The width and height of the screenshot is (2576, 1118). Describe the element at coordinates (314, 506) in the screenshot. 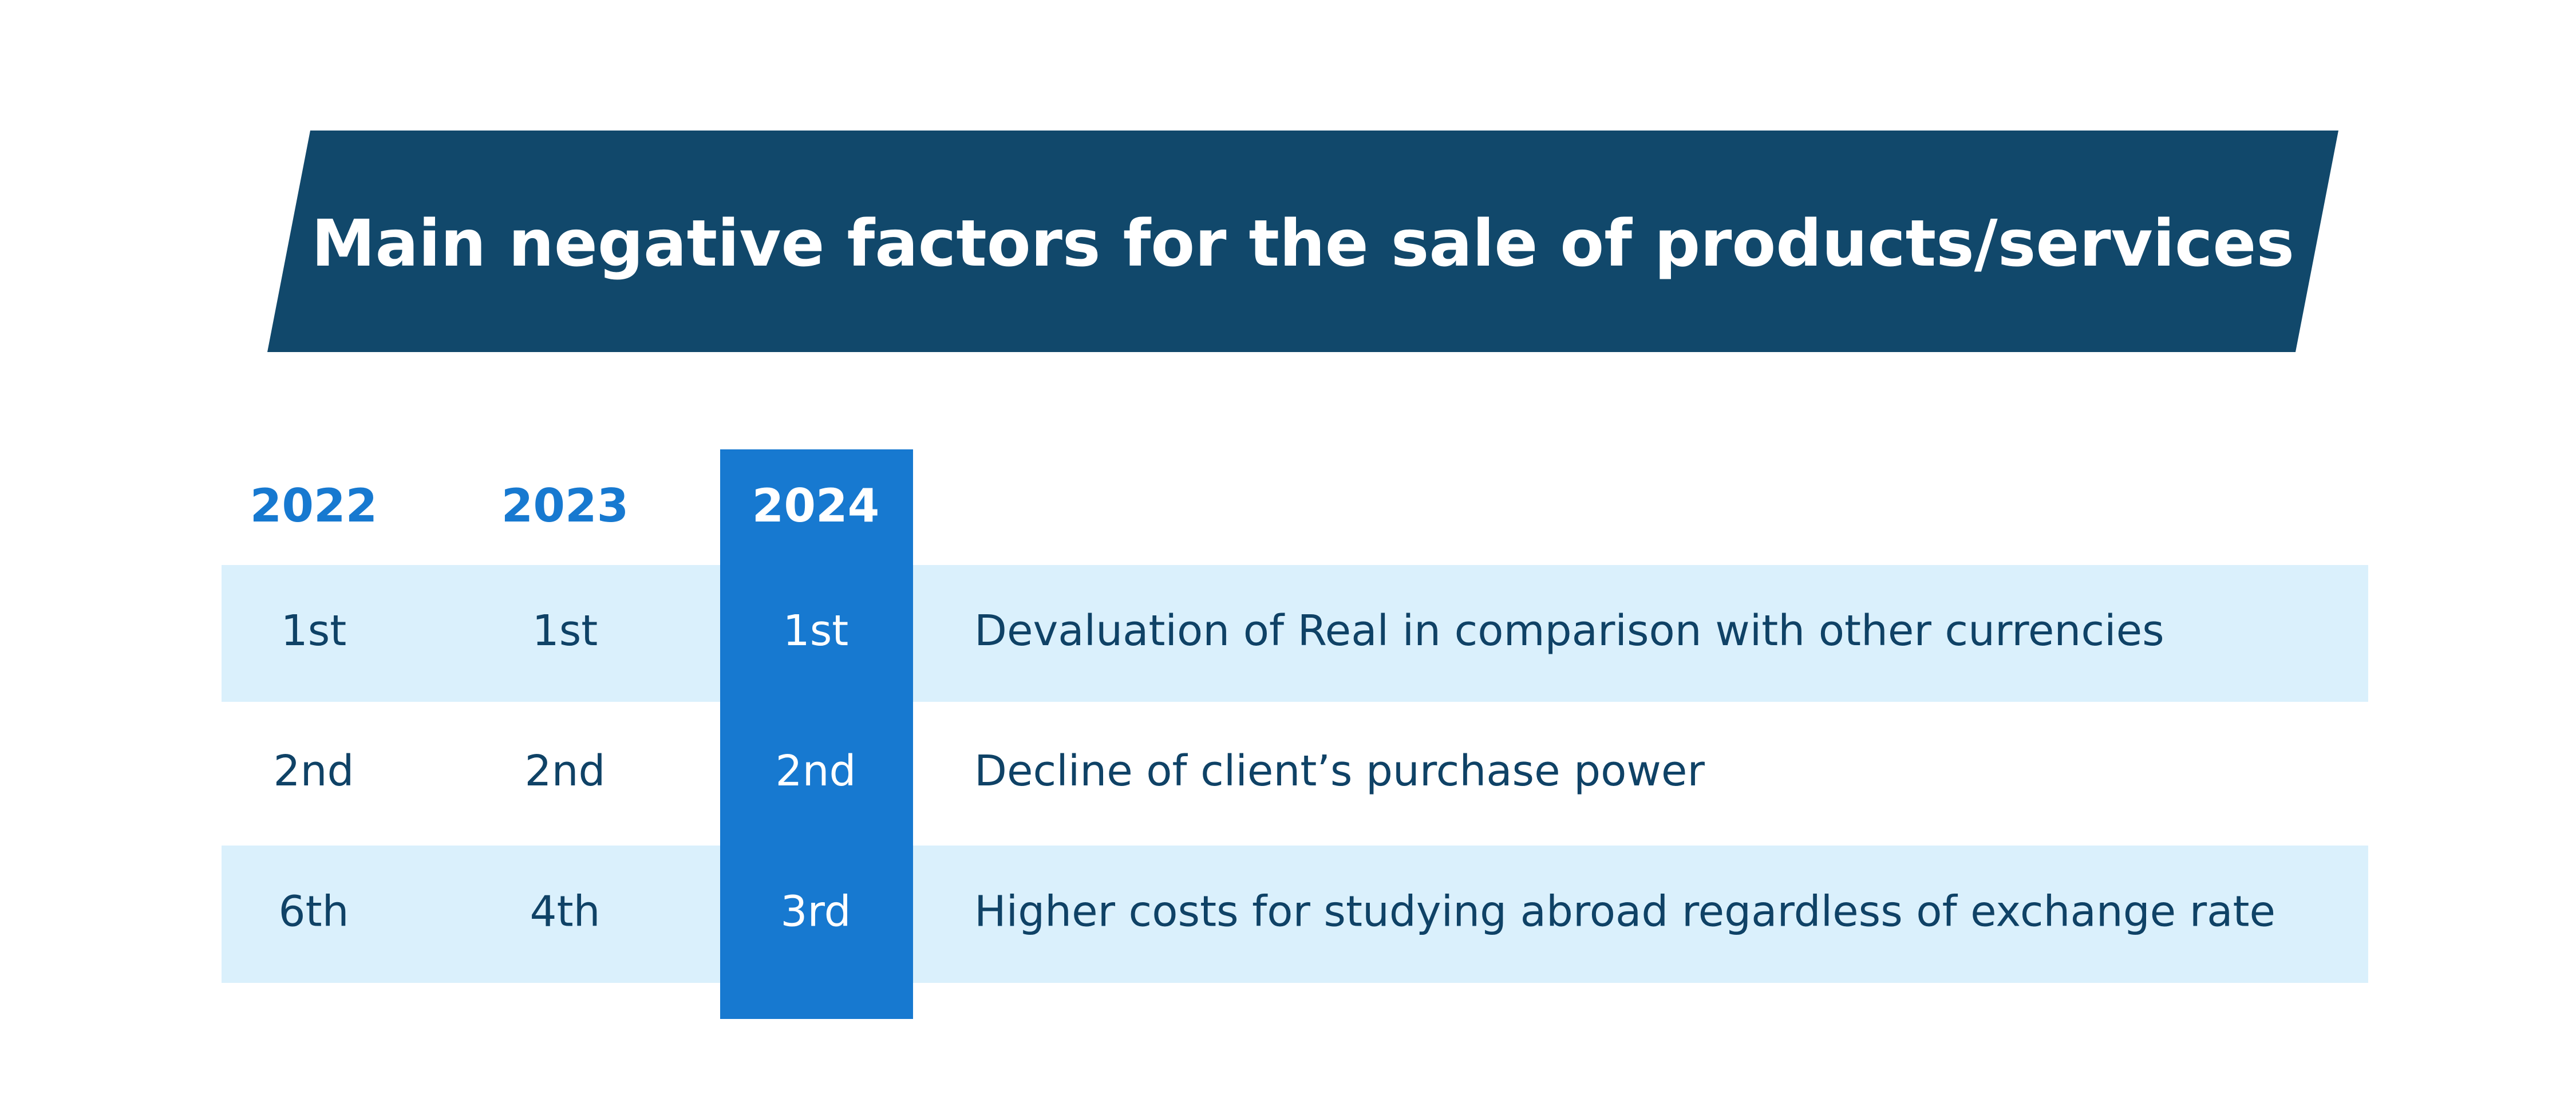

I see `column-header: 2022` at that location.